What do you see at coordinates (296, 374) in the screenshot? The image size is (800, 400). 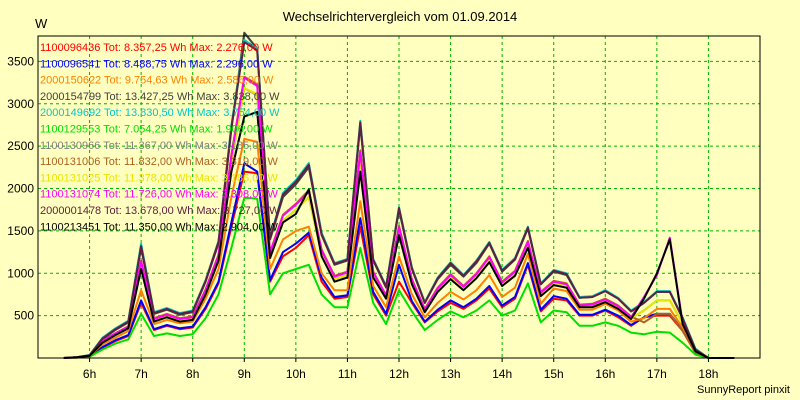 I see `x-tick-label: 10h` at bounding box center [296, 374].